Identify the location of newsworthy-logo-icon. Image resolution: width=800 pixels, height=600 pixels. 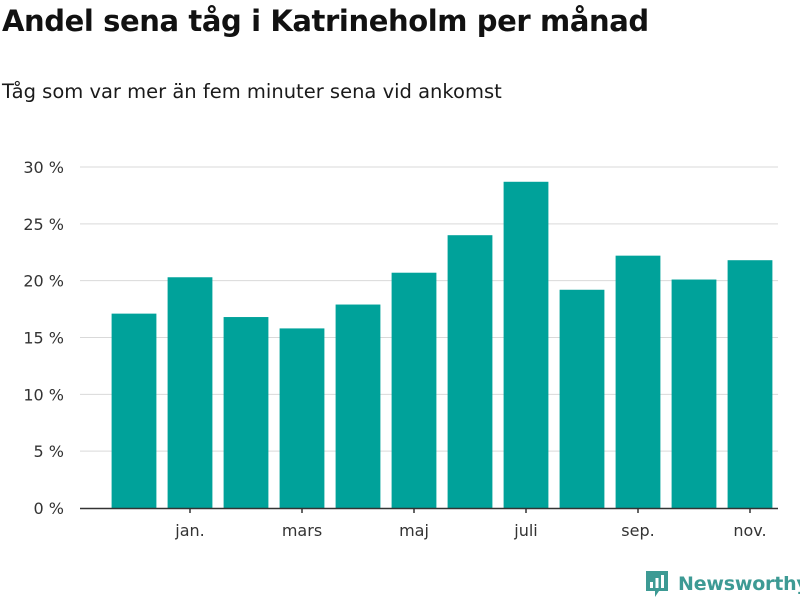
(657, 584).